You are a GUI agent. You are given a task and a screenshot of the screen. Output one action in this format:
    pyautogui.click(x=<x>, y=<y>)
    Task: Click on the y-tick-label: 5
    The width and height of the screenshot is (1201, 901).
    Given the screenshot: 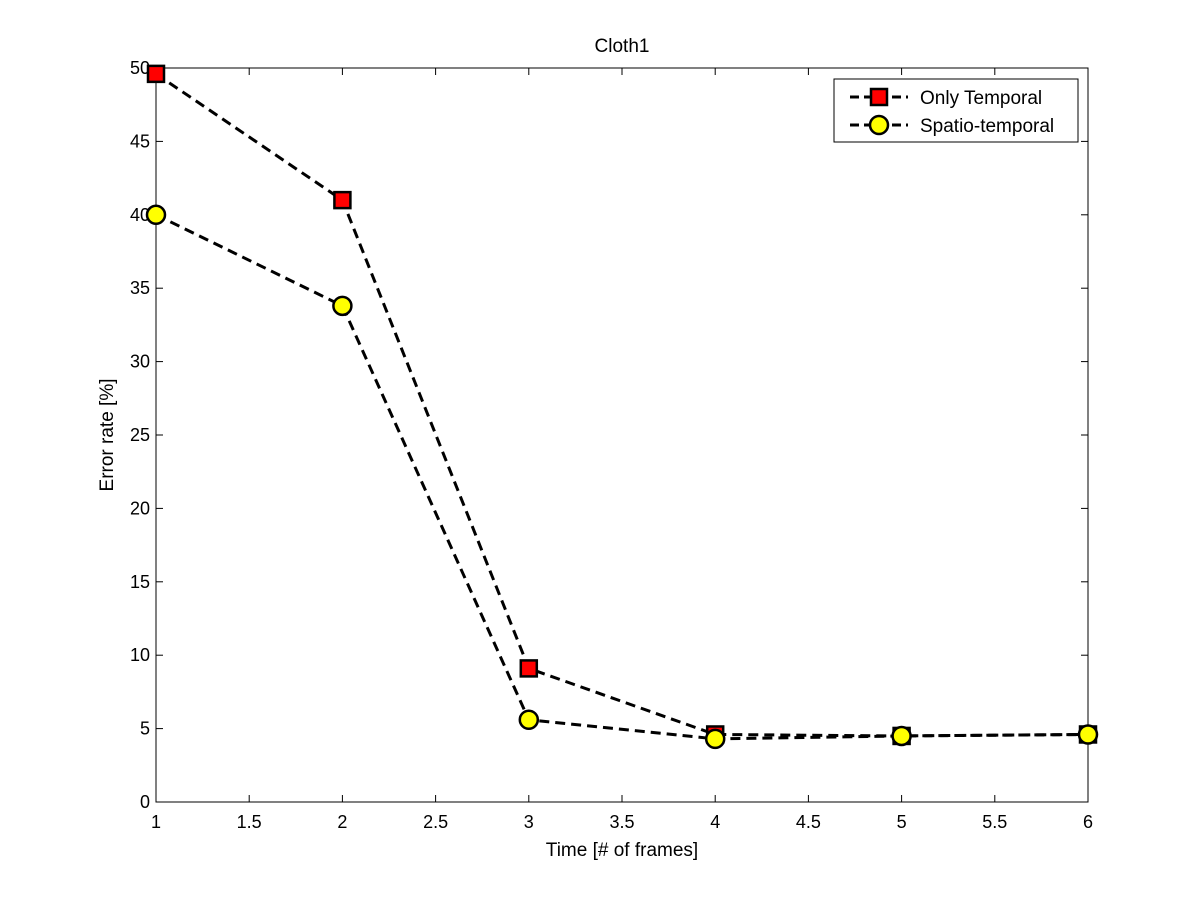 What is the action you would take?
    pyautogui.click(x=145, y=729)
    